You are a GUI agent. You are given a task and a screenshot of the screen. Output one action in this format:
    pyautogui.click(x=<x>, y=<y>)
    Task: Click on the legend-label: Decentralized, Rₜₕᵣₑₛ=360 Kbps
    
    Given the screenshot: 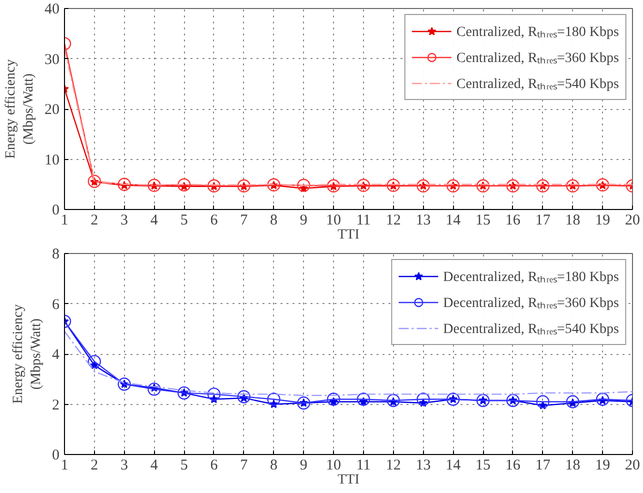 What is the action you would take?
    pyautogui.click(x=531, y=303)
    